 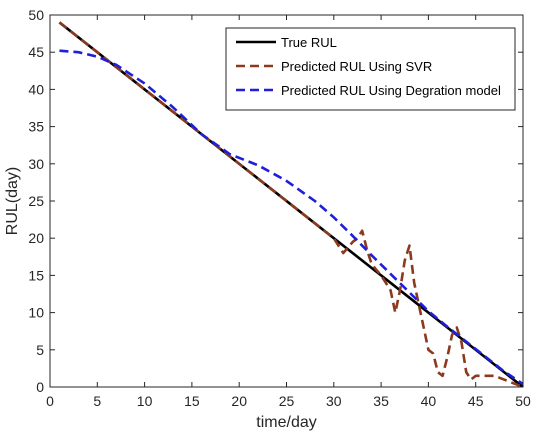 I want to click on x-tick-label: 0, so click(x=50, y=401).